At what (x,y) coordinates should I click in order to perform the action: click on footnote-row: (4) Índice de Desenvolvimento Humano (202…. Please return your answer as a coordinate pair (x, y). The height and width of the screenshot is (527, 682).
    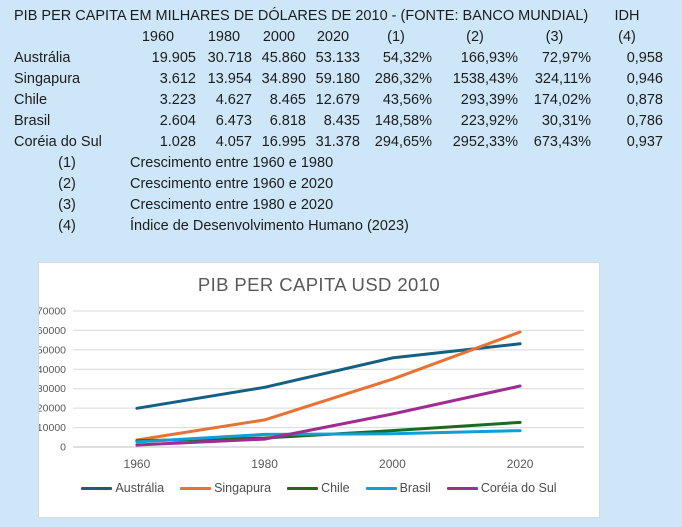
    Looking at the image, I should click on (338, 226).